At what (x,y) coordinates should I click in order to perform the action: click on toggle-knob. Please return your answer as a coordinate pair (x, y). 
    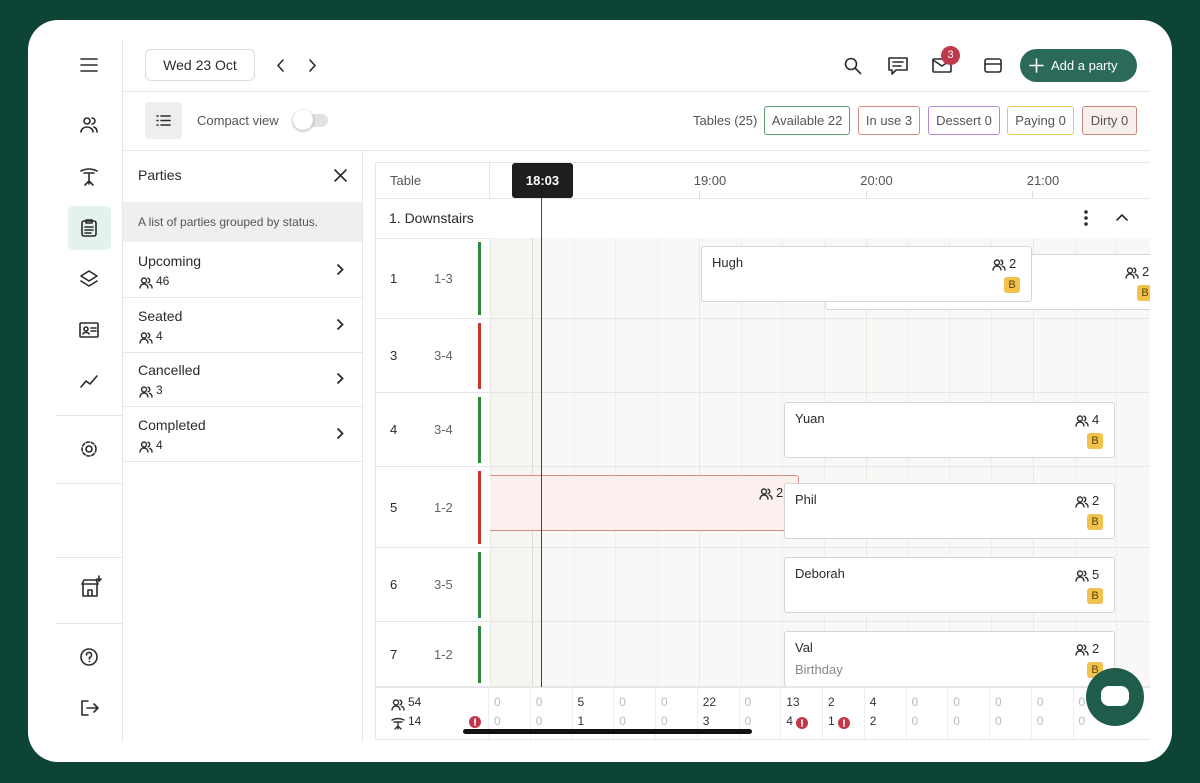
    Looking at the image, I should click on (303, 120).